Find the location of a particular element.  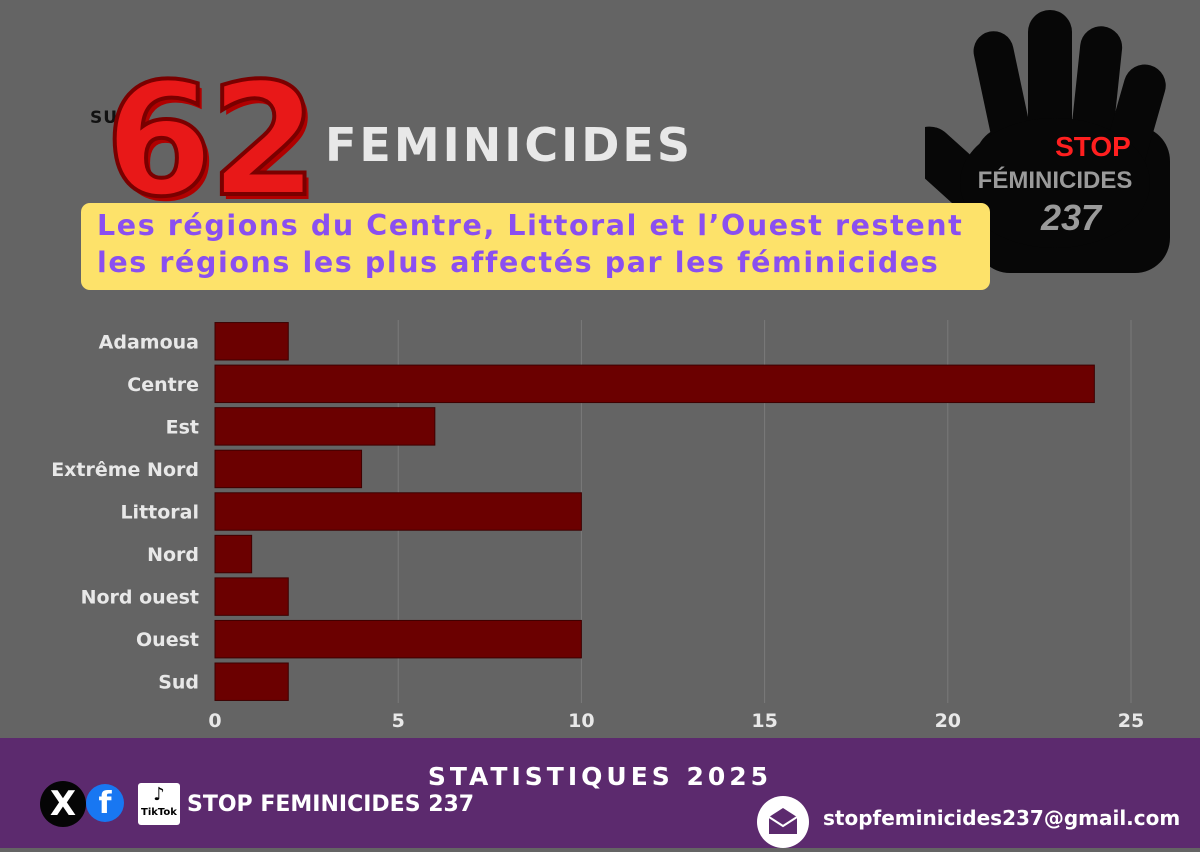

logo-stop: STOP is located at coordinates (1093, 146).